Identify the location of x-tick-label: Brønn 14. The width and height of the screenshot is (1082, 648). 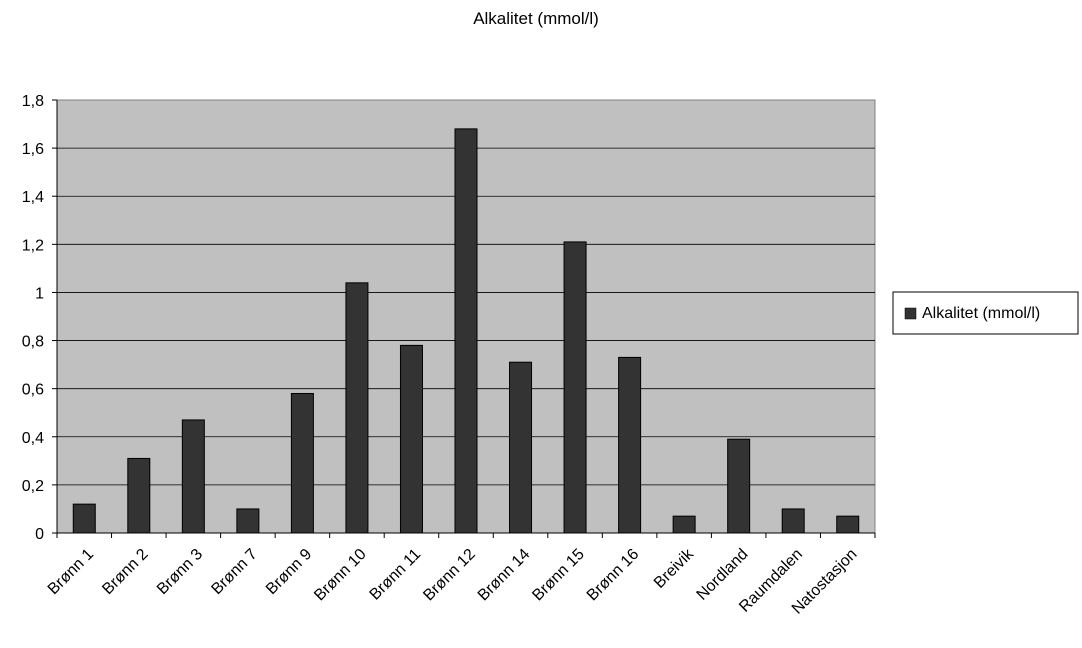
(504, 575).